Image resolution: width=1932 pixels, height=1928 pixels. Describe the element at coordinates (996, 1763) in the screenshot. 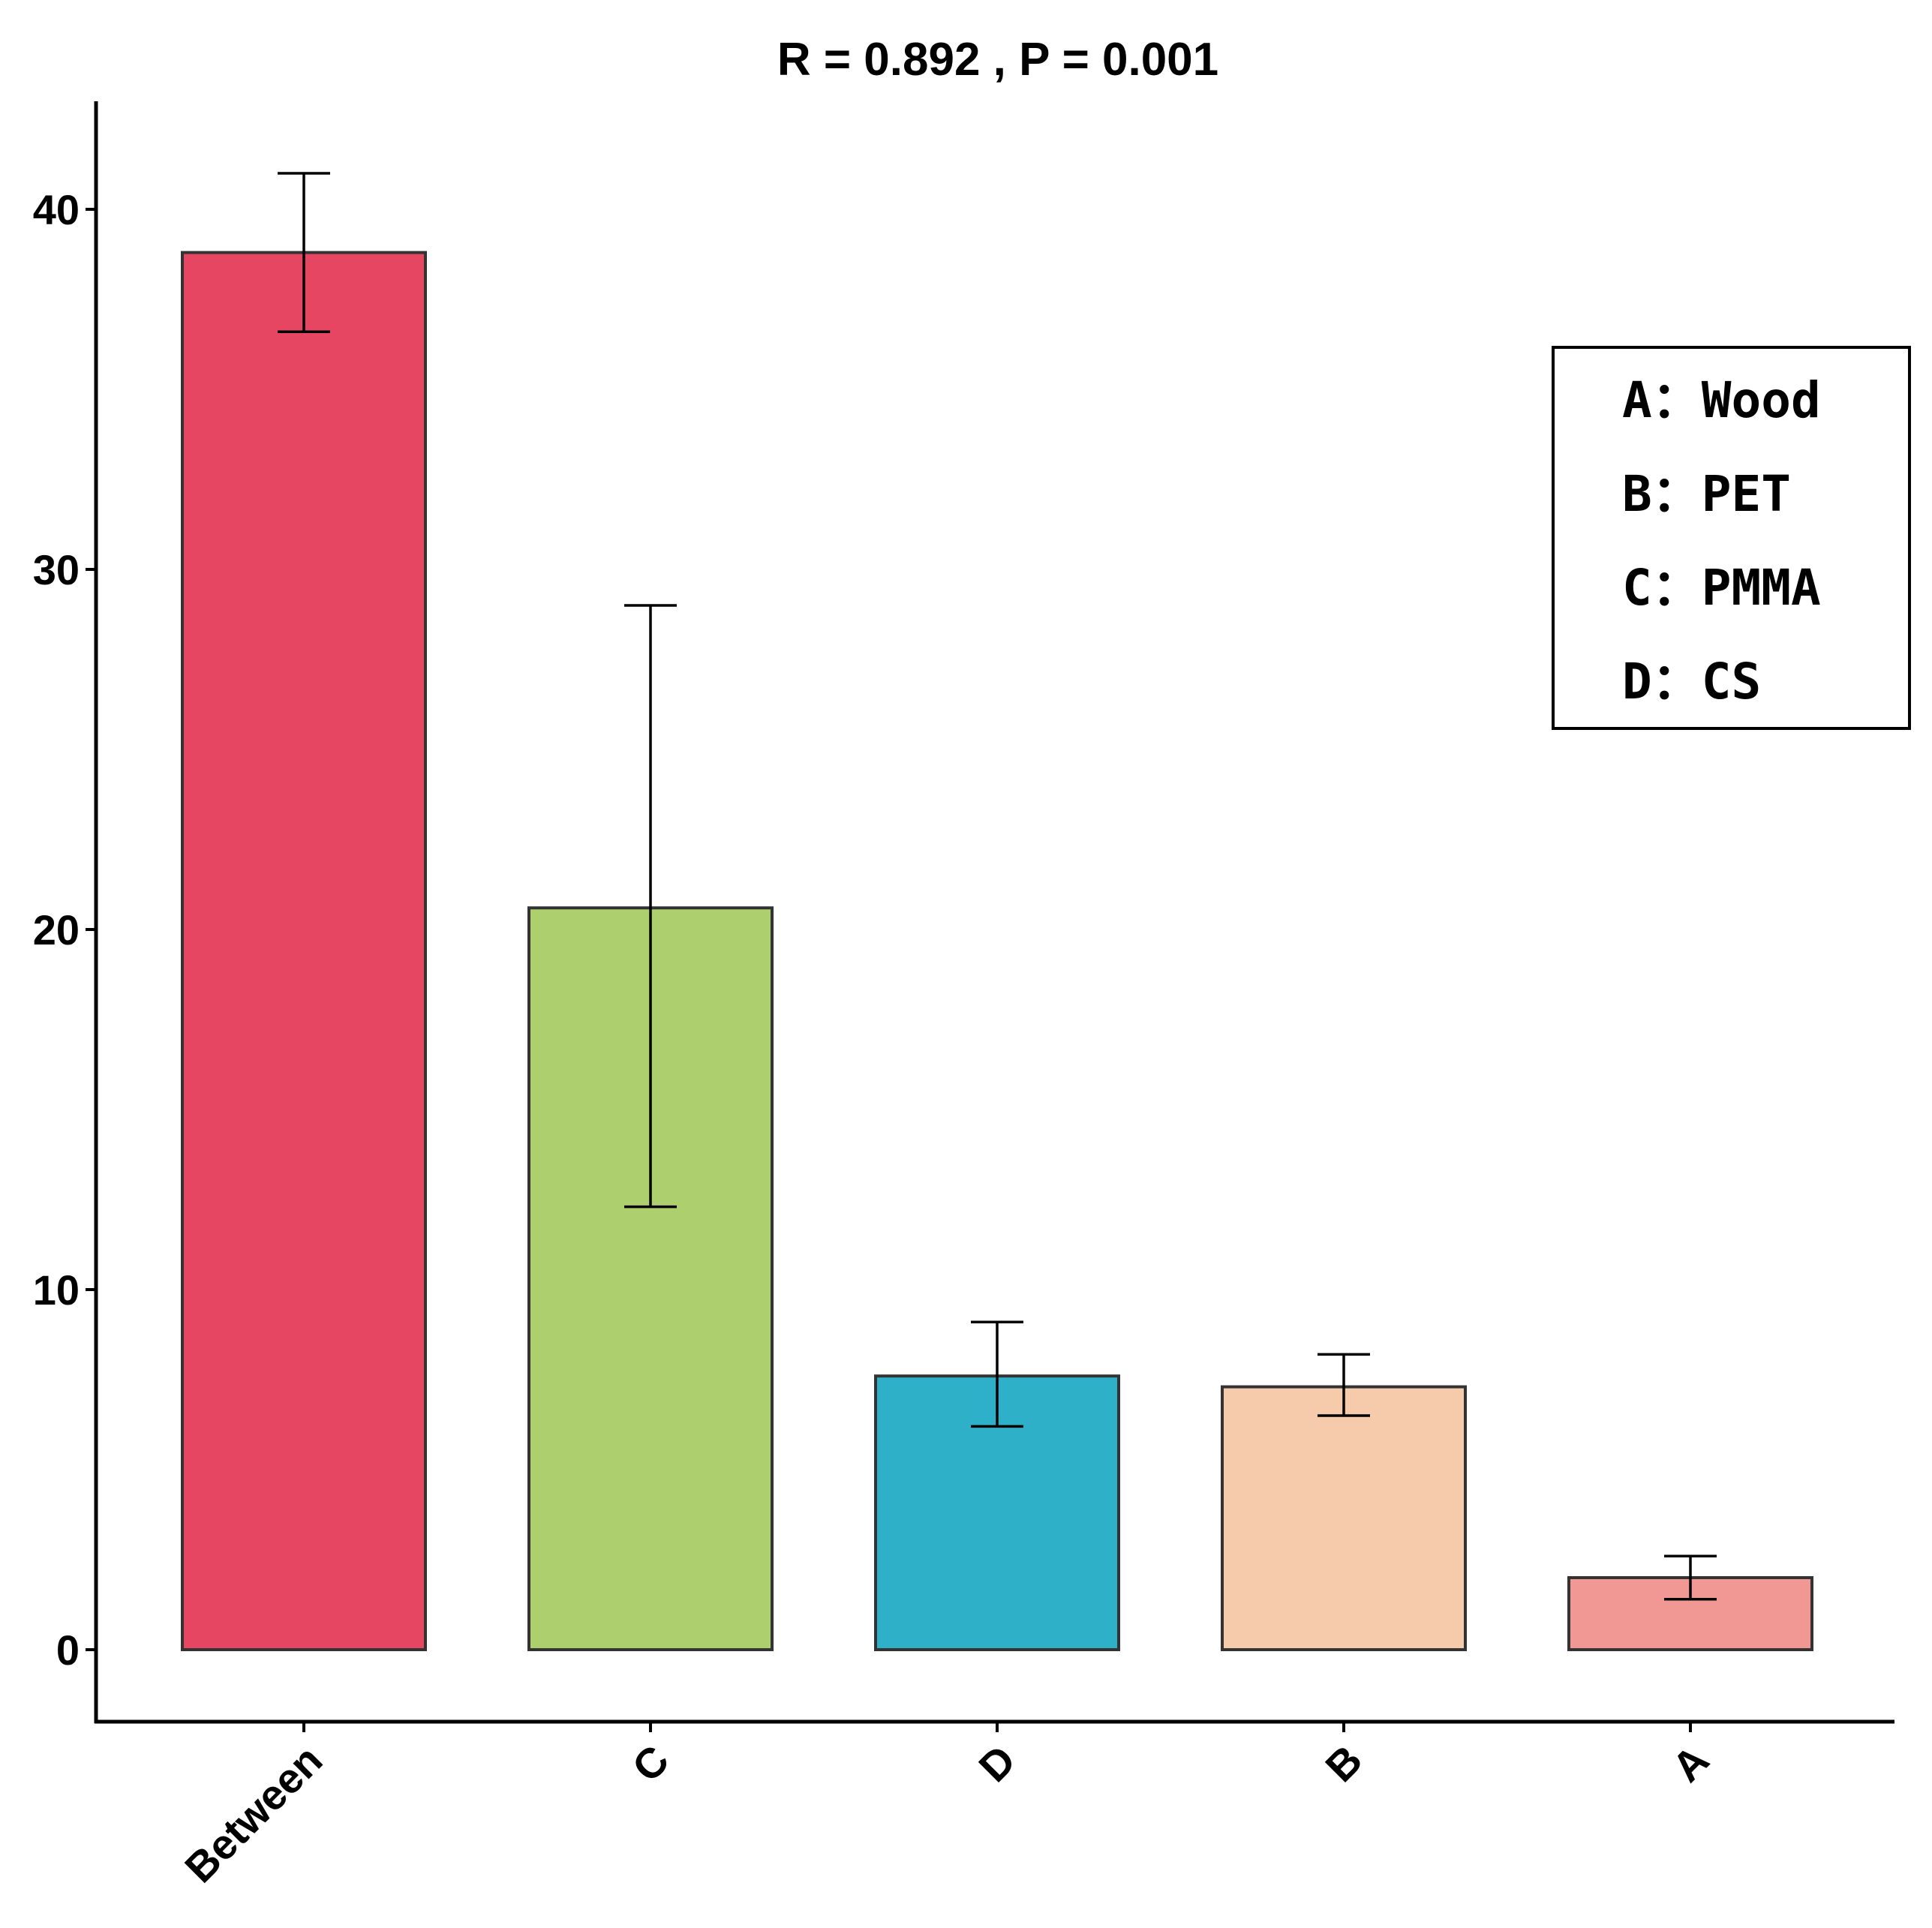

I see `x-tick-label: D` at that location.